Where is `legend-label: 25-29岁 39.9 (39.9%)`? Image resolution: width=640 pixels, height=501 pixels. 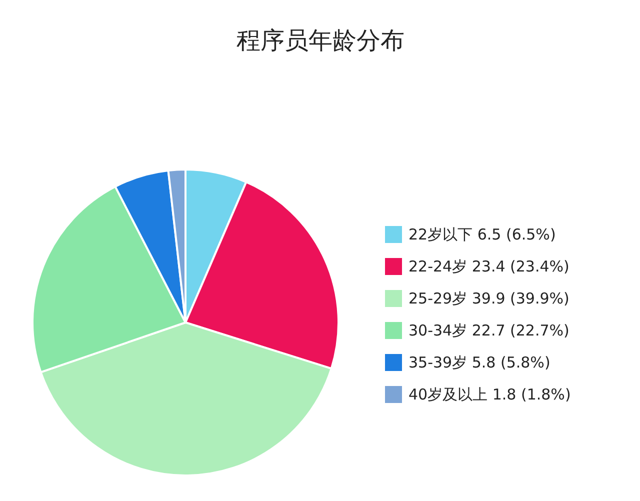 legend-label: 25-29岁 39.9 (39.9%) is located at coordinates (489, 299).